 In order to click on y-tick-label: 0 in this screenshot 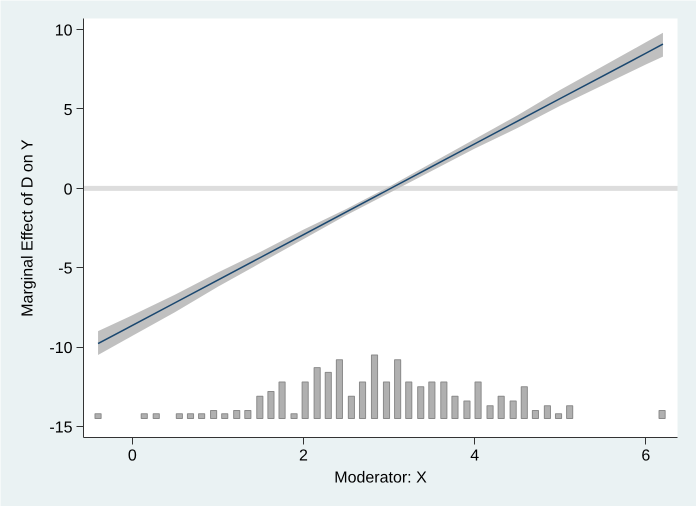, I will do `click(68, 189)`.